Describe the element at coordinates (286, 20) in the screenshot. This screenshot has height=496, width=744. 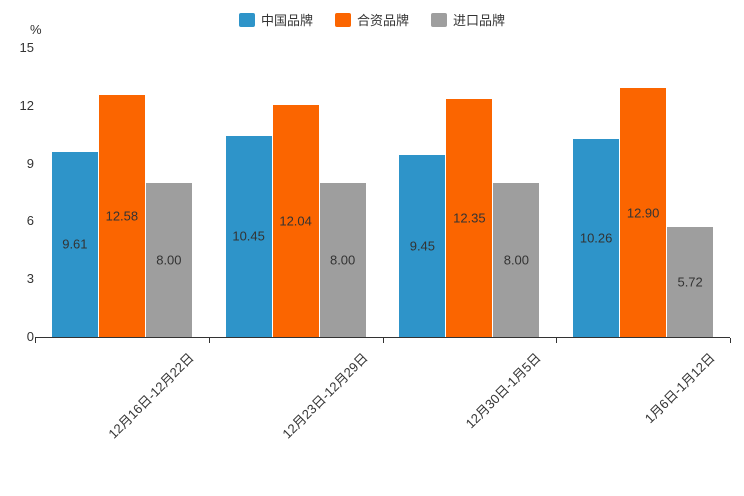
I see `legend-label: 中国品牌` at that location.